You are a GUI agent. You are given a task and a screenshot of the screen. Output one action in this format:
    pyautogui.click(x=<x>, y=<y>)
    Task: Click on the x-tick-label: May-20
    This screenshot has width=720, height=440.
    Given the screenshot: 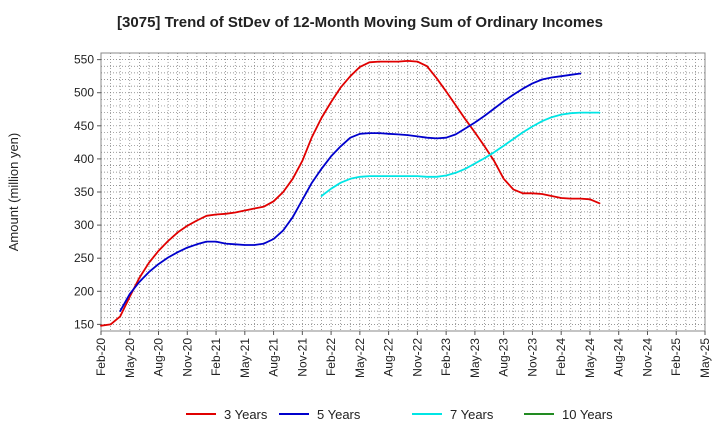 What is the action you would take?
    pyautogui.click(x=130, y=358)
    